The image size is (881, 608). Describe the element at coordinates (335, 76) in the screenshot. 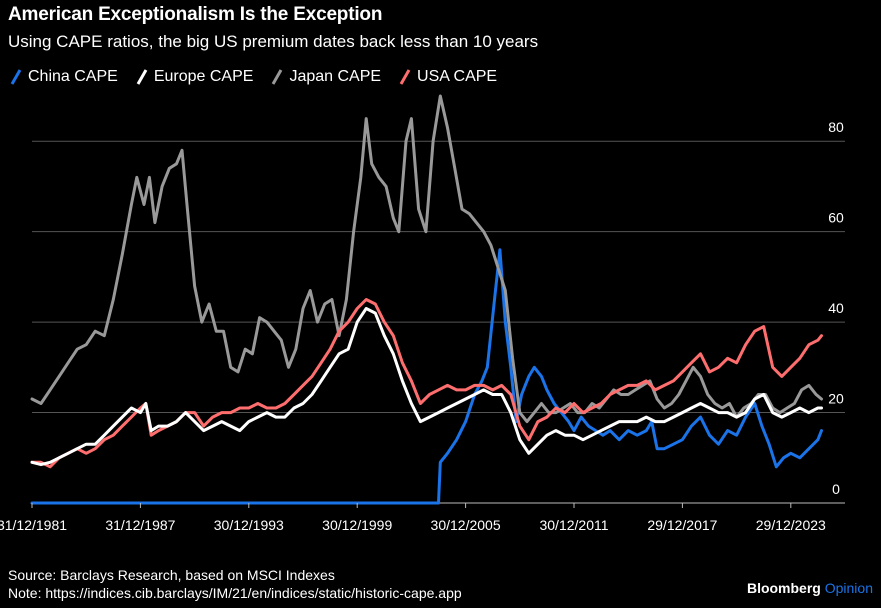

I see `legend-label-japan: Japan CAPE` at that location.